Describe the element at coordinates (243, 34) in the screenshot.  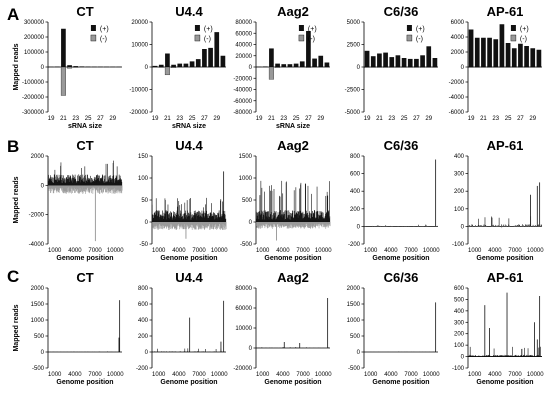
I see `y-tick-label: 60000` at that location.